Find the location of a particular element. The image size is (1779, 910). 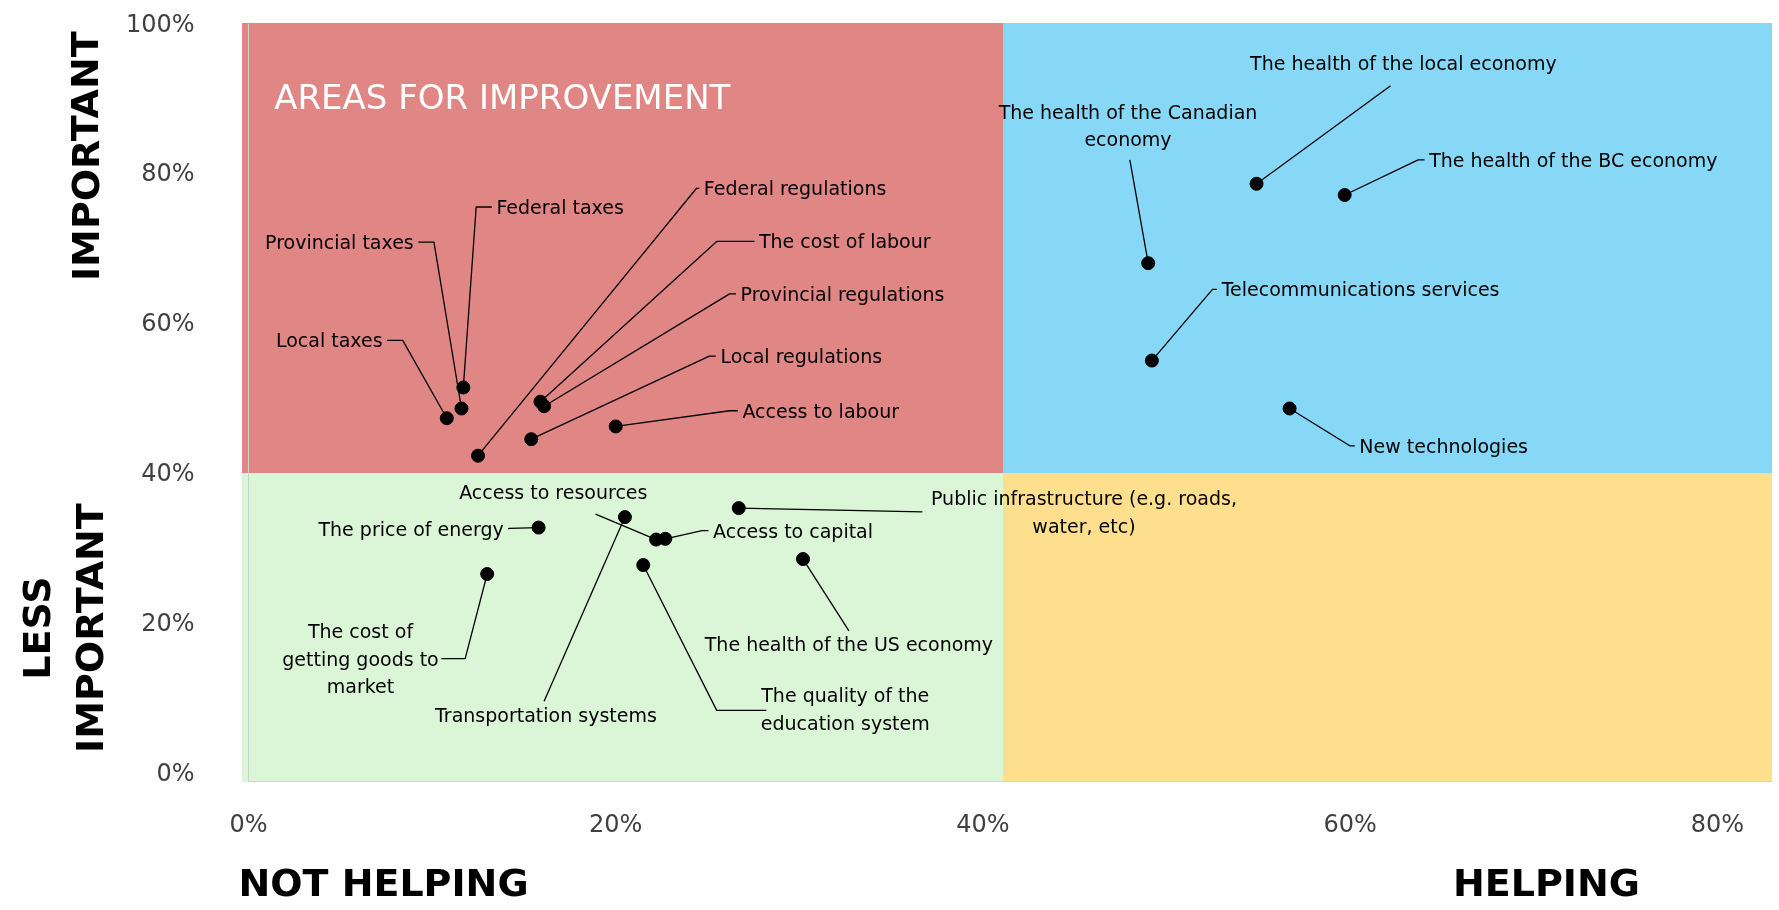

text: LESS is located at coordinates (37, 628).